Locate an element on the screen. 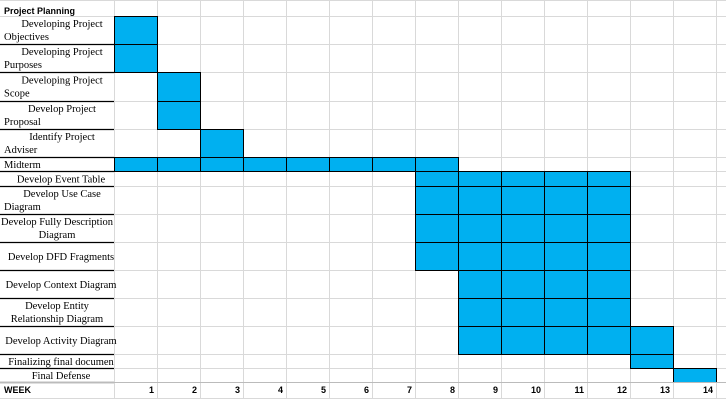  week-tick-label: 4 is located at coordinates (280, 390).